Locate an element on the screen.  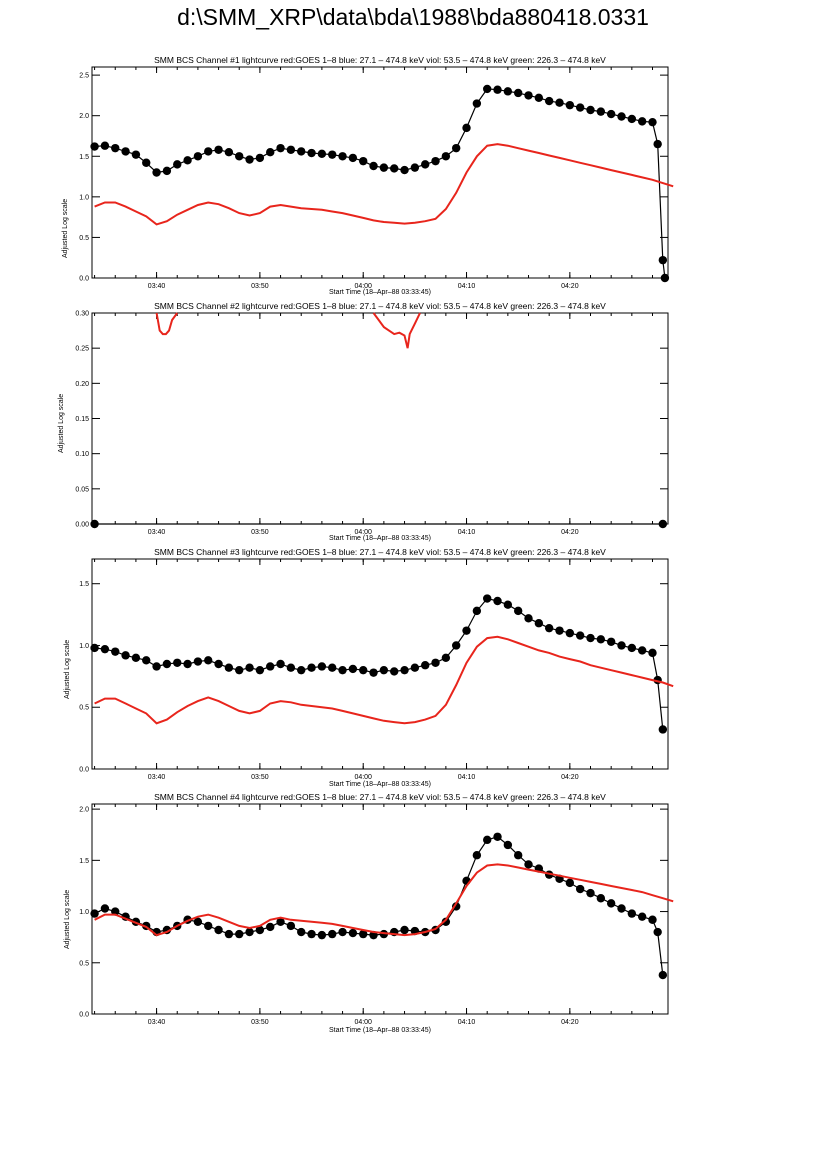
y-axis-label-3: Adjusted Log scale is located at coordinates (67, 669).